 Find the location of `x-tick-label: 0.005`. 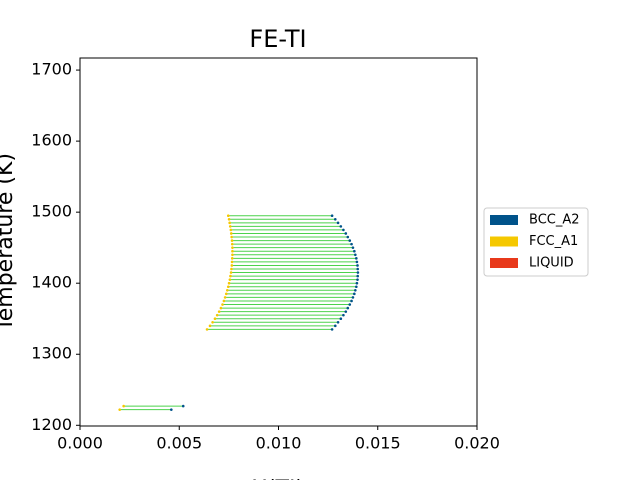

x-tick-label: 0.005 is located at coordinates (179, 443).